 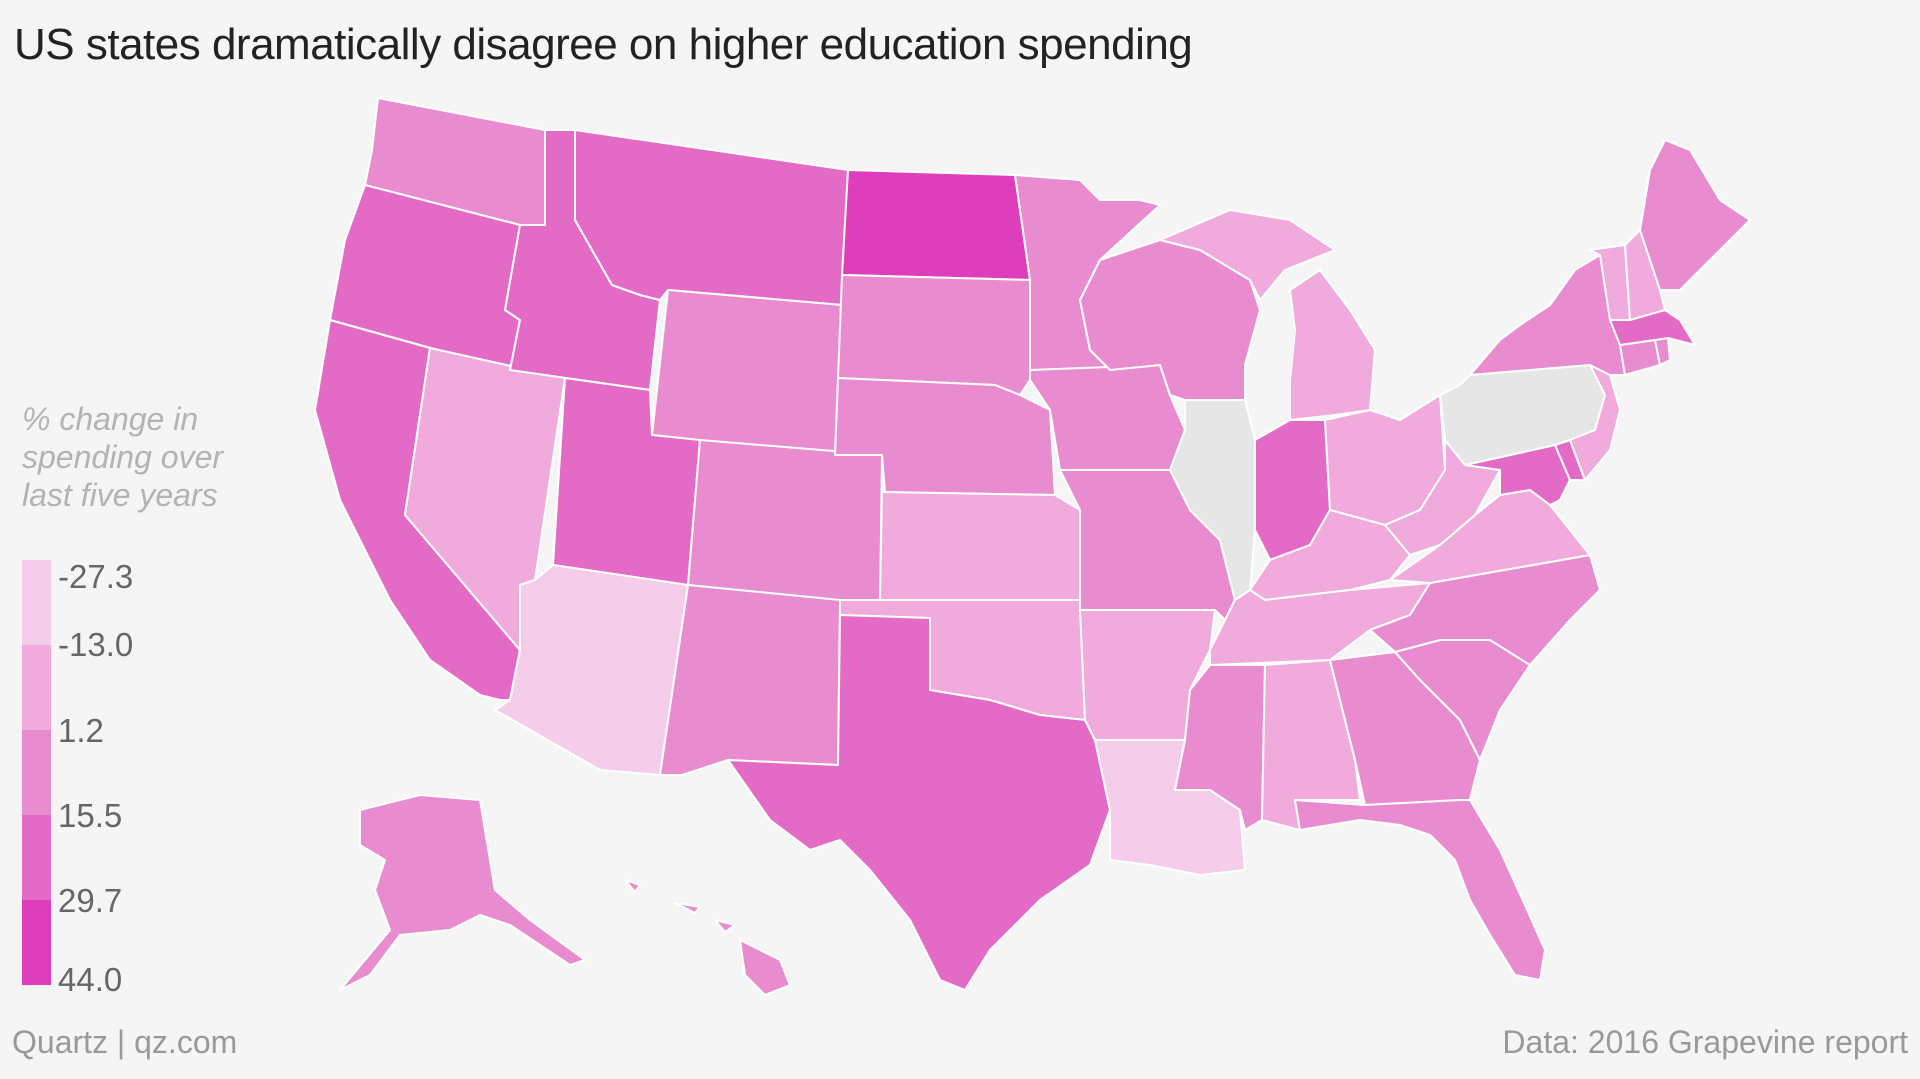 I want to click on state-texas, so click(x=919, y=802).